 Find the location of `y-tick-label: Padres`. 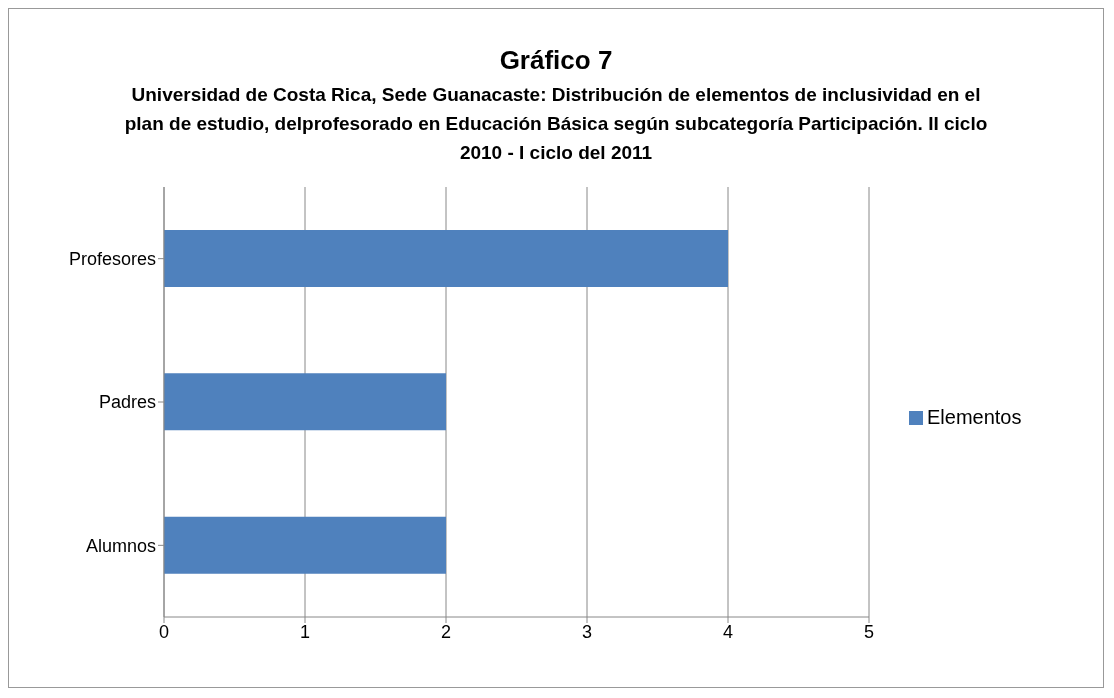

y-tick-label: Padres is located at coordinates (127, 402).